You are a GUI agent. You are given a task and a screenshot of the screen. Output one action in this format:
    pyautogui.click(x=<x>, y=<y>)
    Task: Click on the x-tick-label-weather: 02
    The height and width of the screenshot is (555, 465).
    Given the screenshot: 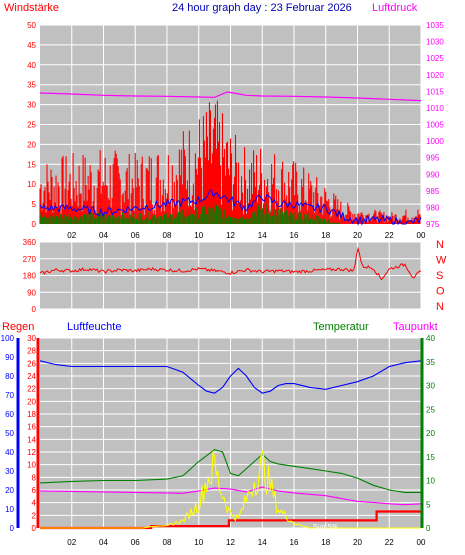 What is the action you would take?
    pyautogui.click(x=71, y=542)
    